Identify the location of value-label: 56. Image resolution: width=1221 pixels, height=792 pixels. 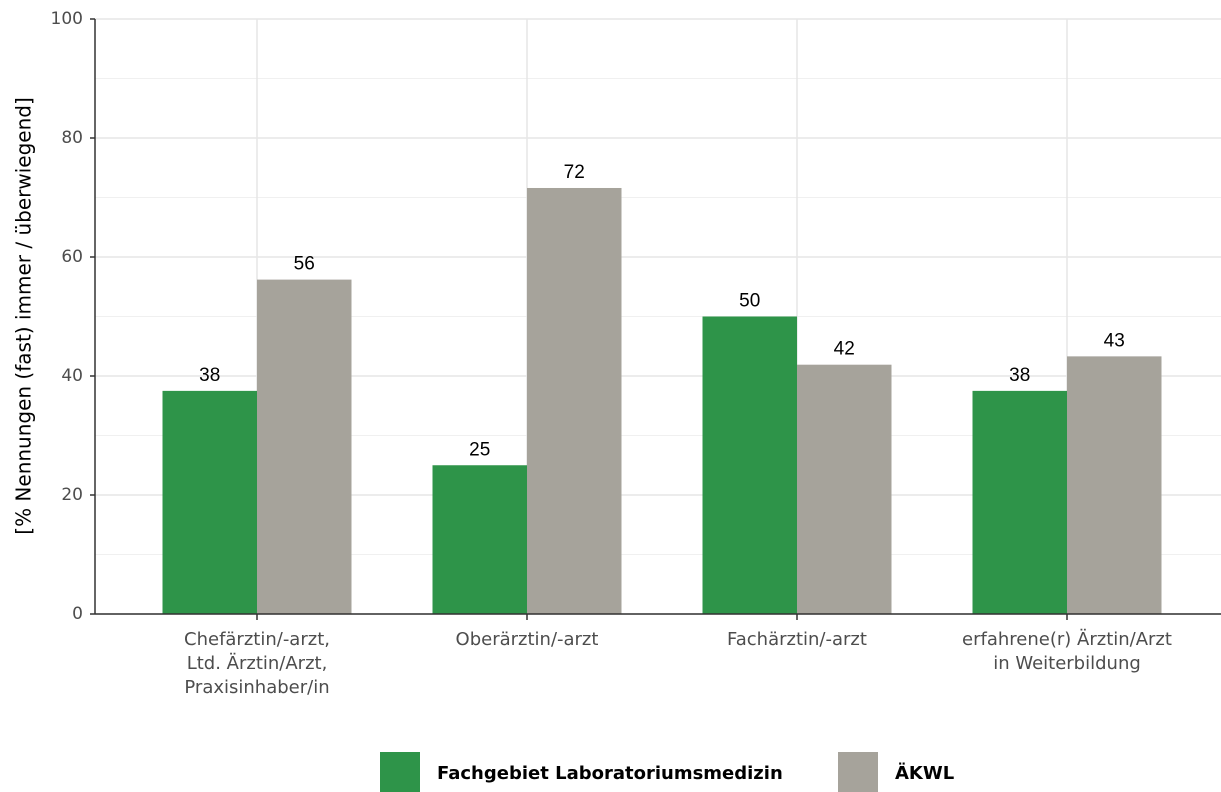
(304, 264).